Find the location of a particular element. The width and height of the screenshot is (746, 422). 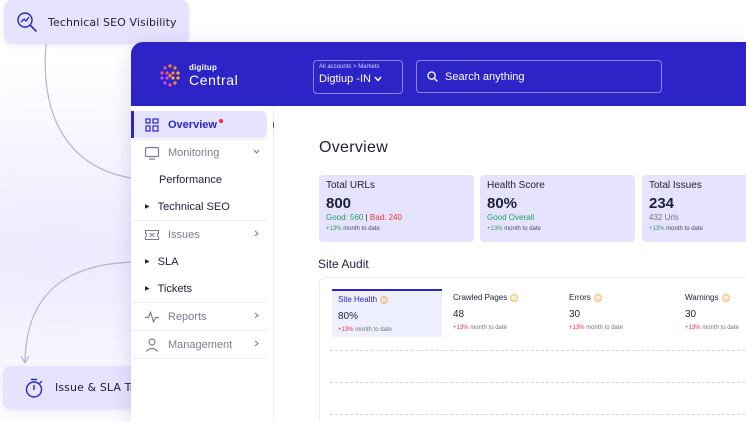

sidebar-item-label: Monitoring is located at coordinates (194, 152).